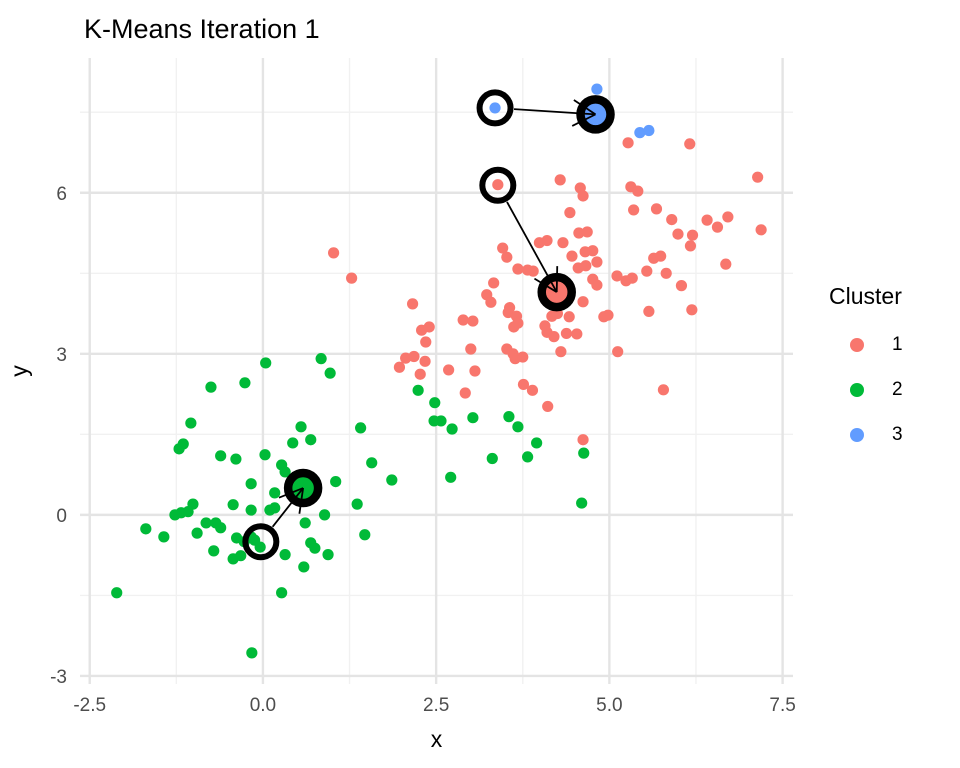 Image resolution: width=960 pixels, height=768 pixels. Describe the element at coordinates (437, 739) in the screenshot. I see `x-axis-title: x` at that location.